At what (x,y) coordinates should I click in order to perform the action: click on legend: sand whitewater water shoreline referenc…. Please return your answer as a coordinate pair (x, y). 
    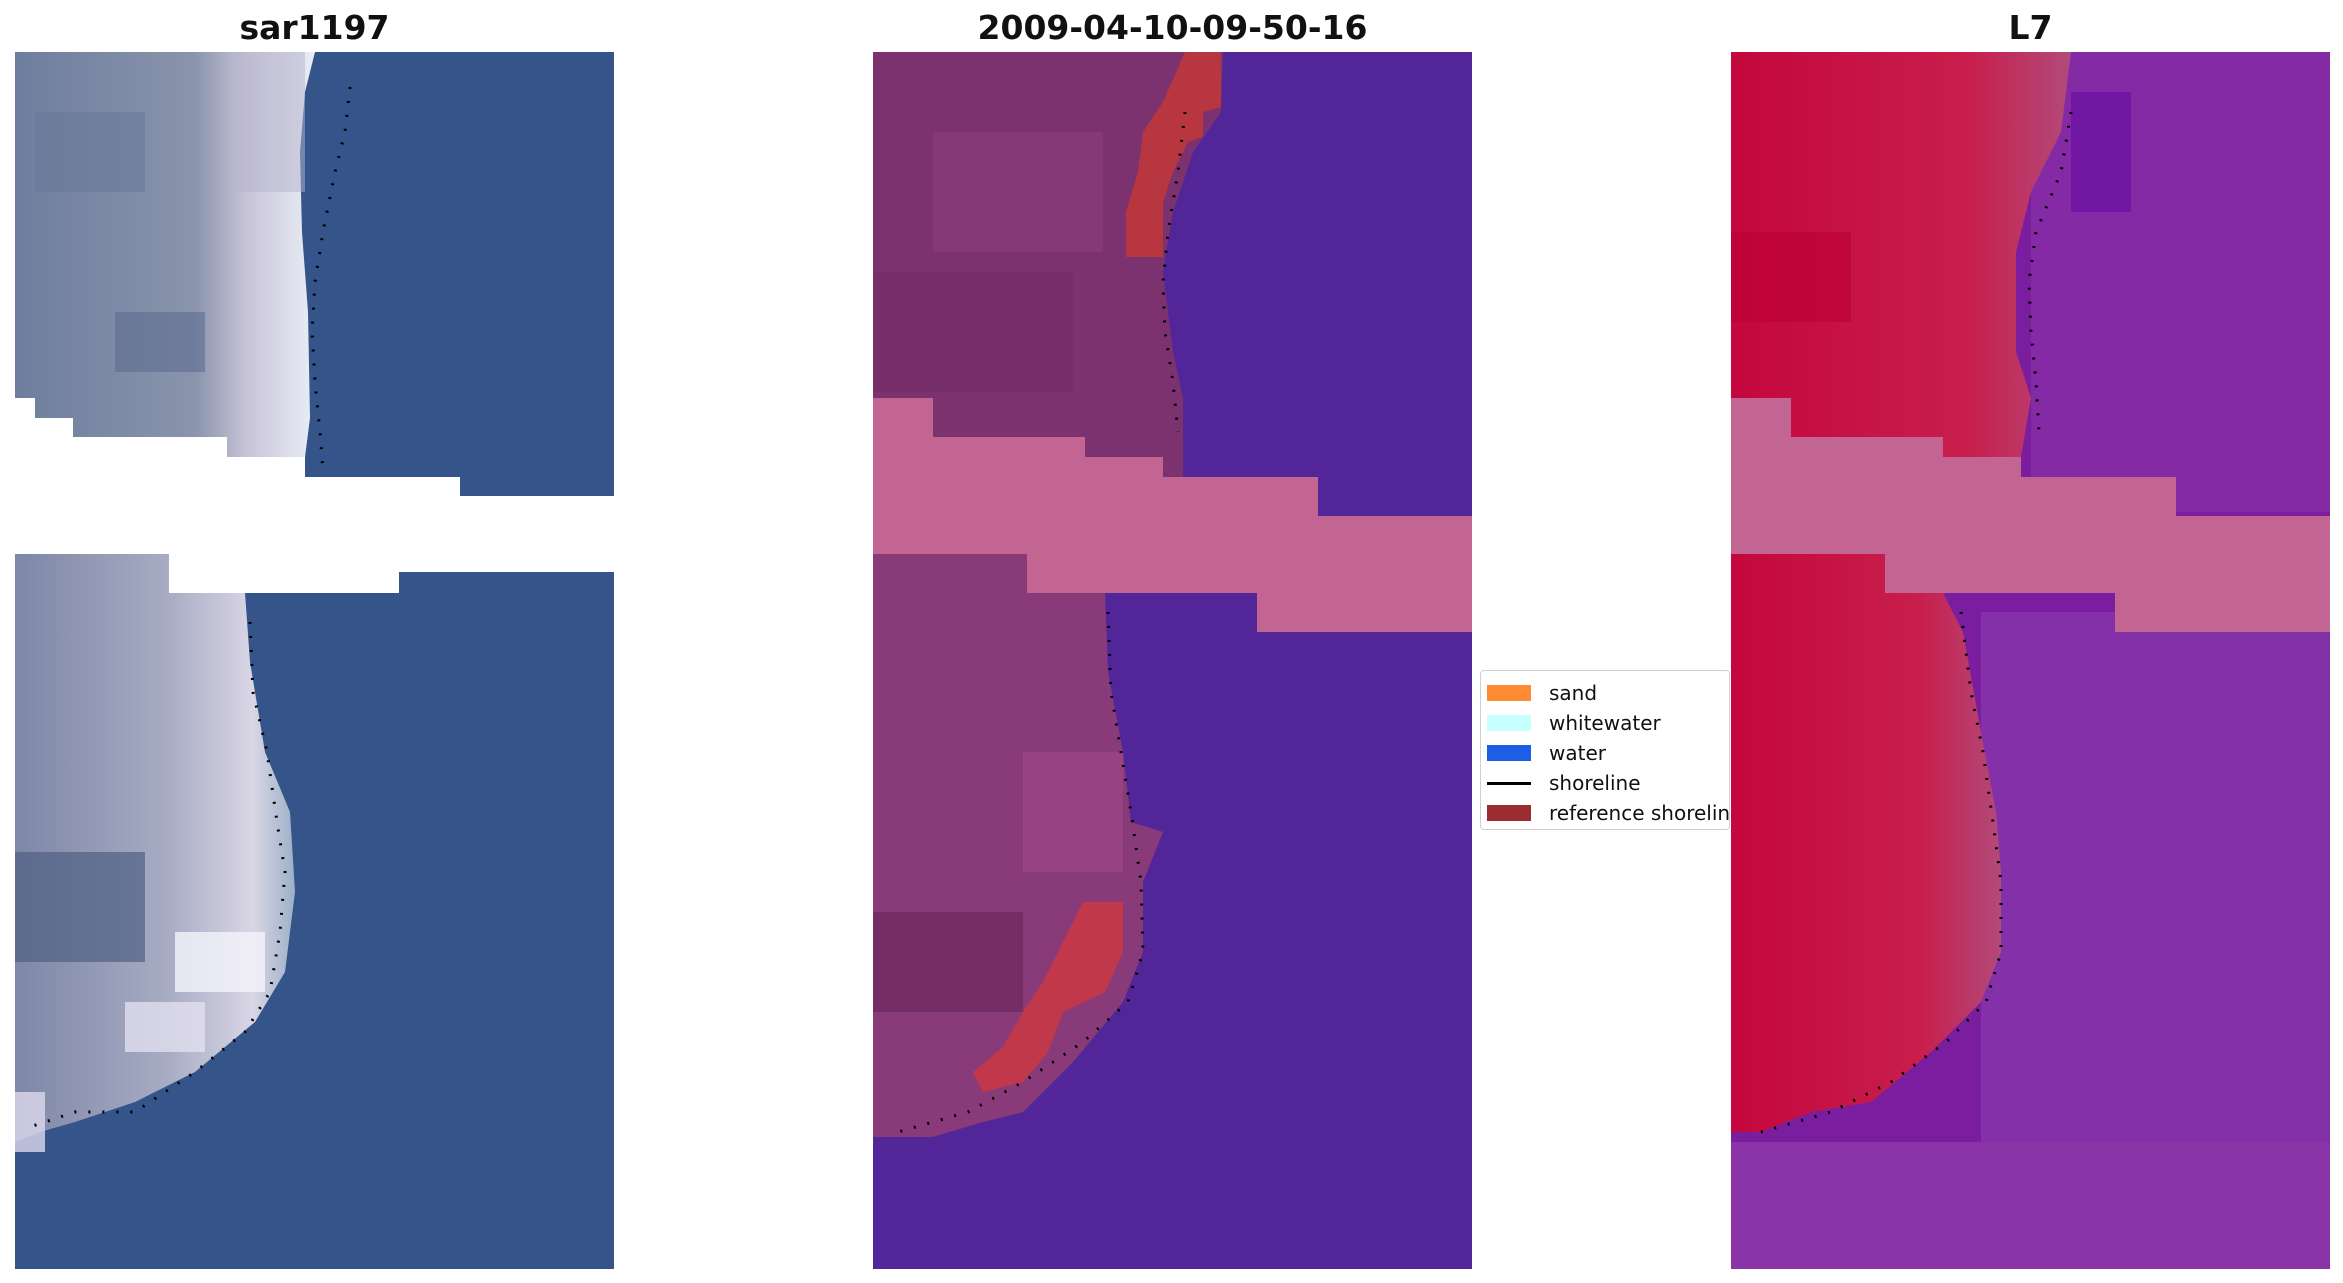
    Looking at the image, I should click on (1605, 750).